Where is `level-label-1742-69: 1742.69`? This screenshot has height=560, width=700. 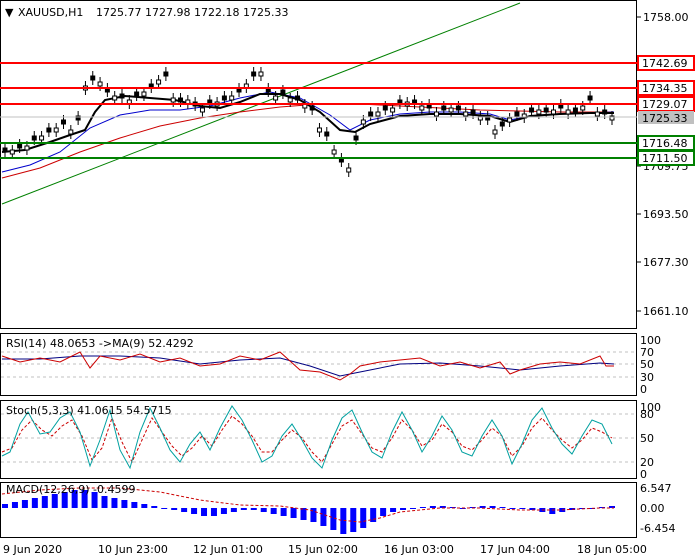 level-label-1742-69: 1742.69 is located at coordinates (665, 63).